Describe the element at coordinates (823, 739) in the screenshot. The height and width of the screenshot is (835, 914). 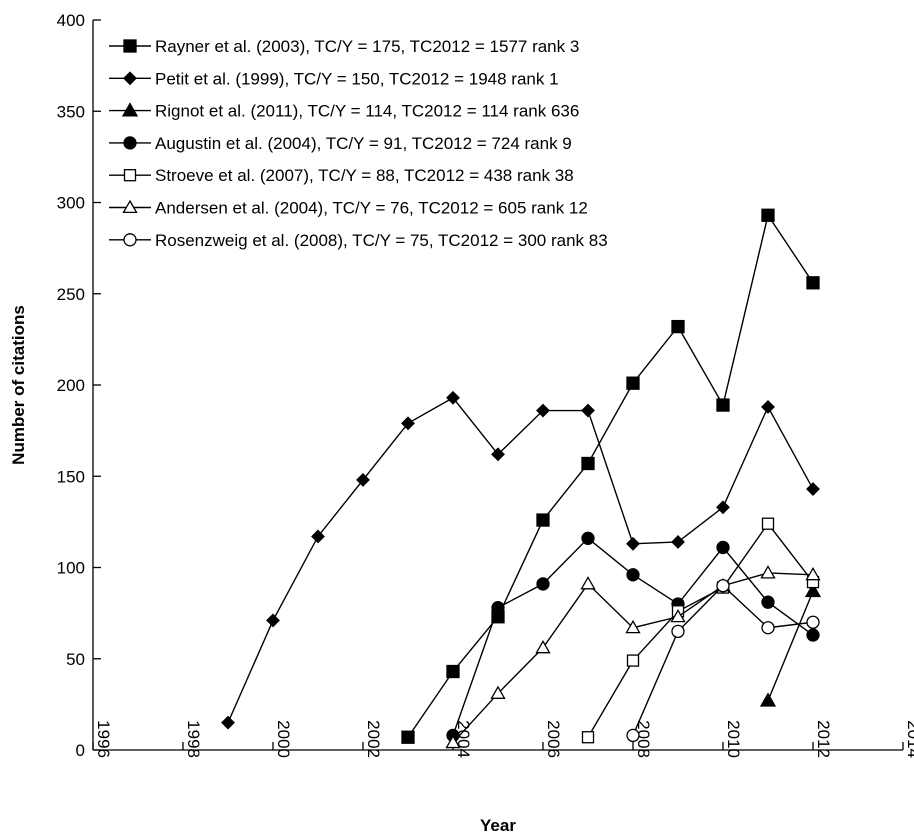
I see `x-tick-label: 2012` at that location.